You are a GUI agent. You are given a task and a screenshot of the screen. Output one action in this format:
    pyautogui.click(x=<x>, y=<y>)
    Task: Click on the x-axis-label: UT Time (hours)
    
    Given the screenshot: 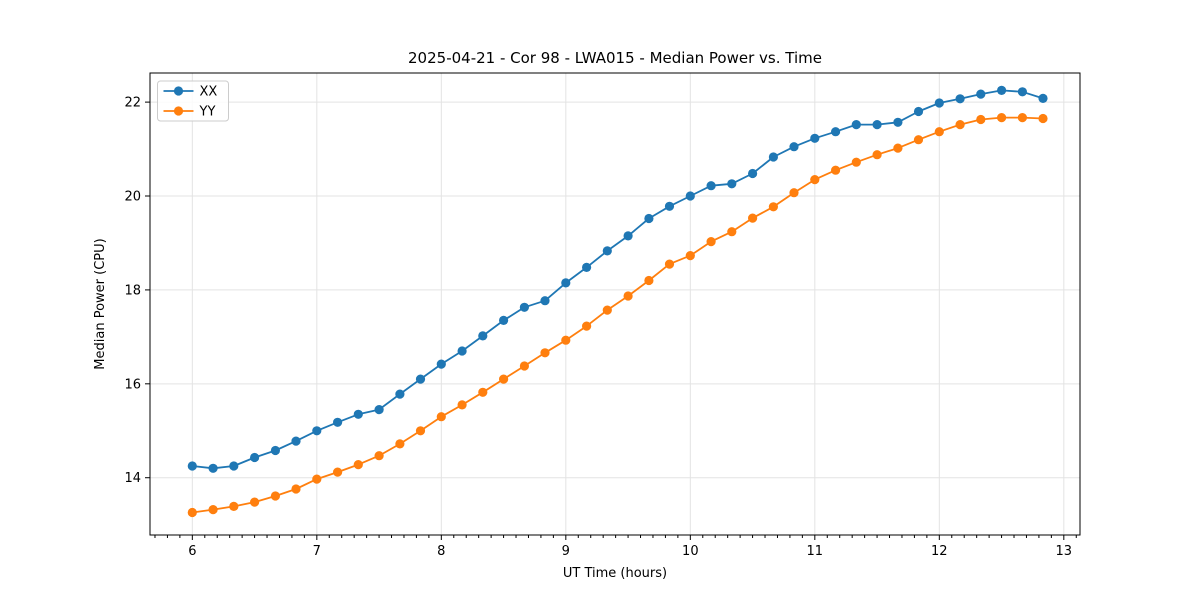 What is the action you would take?
    pyautogui.click(x=615, y=573)
    